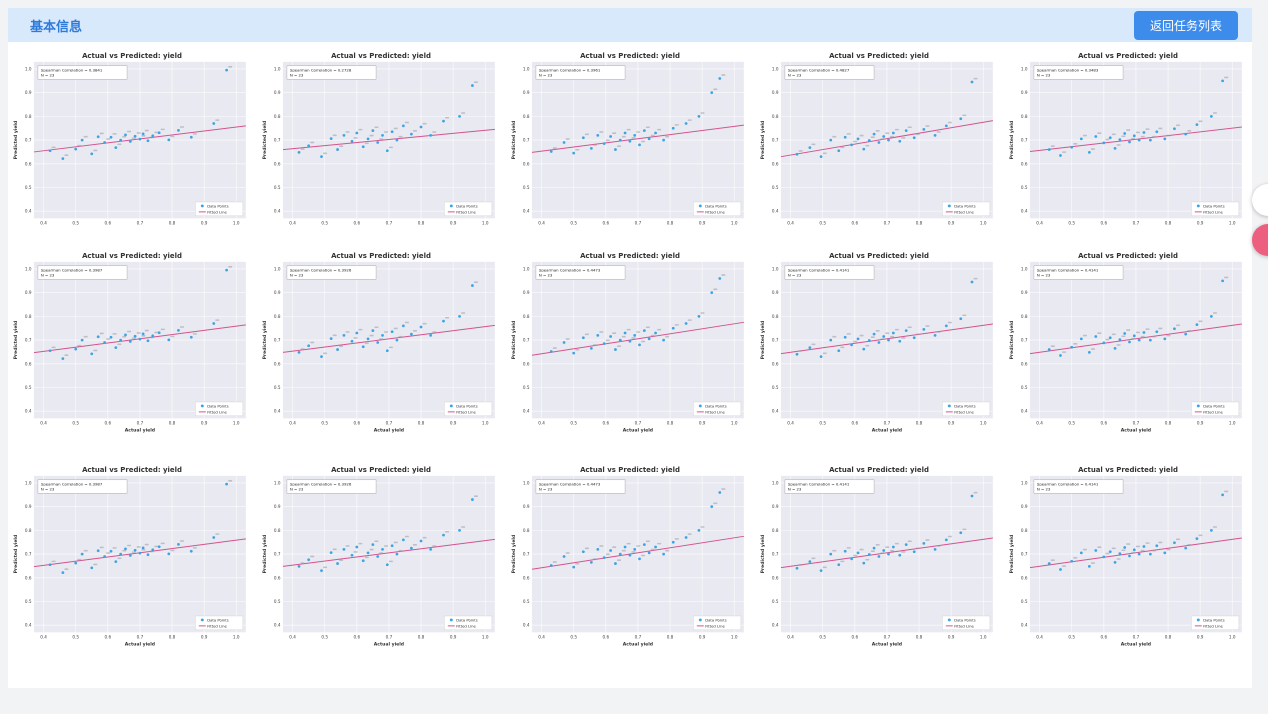 This screenshot has height=714, width=1268. Describe the element at coordinates (1260, 200) in the screenshot. I see `floating-white-circle-button` at that location.